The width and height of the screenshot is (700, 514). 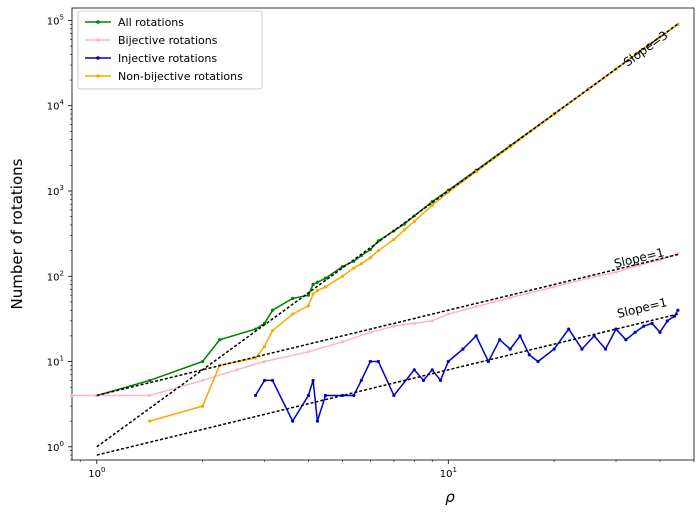 What do you see at coordinates (180, 76) in the screenshot?
I see `legend-label: Non-bijective rotations` at bounding box center [180, 76].